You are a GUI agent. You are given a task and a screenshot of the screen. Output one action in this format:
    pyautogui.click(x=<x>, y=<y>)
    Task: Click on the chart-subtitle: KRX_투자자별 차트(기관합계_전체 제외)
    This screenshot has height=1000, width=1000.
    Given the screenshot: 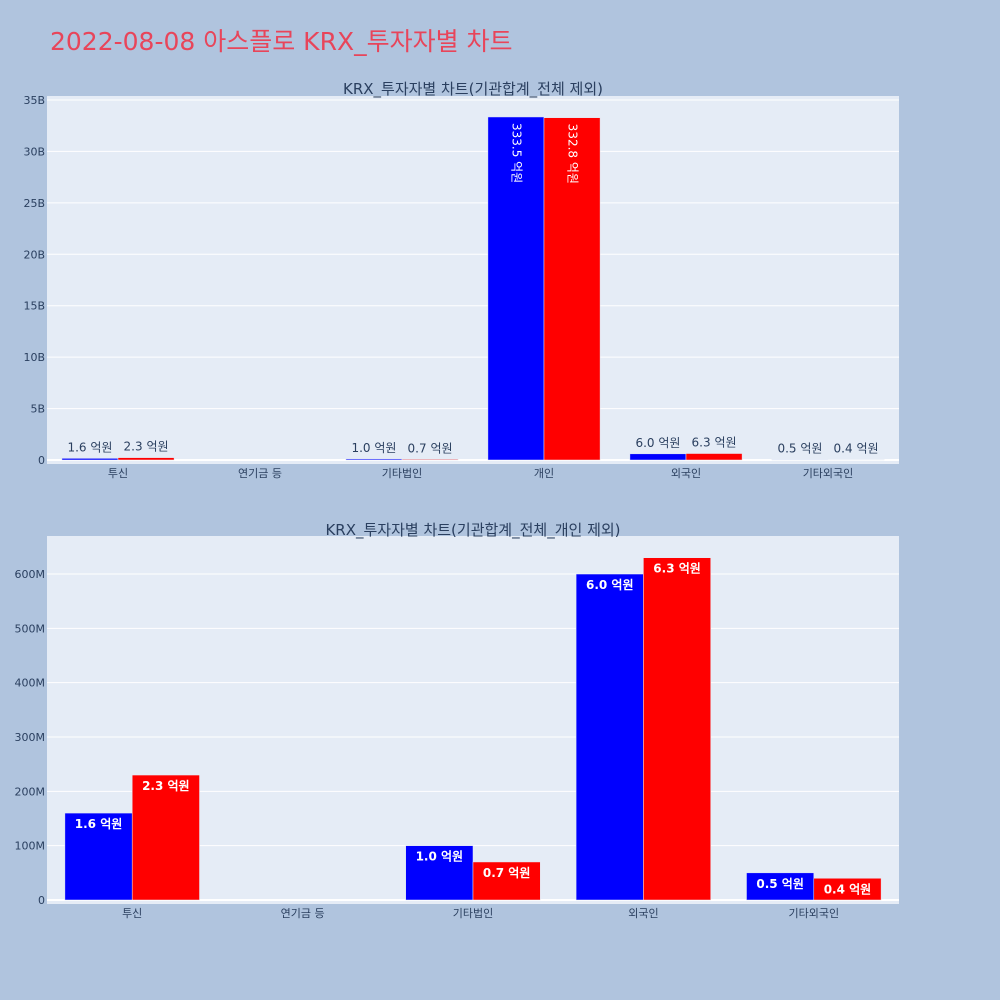 What is the action you would take?
    pyautogui.click(x=473, y=89)
    